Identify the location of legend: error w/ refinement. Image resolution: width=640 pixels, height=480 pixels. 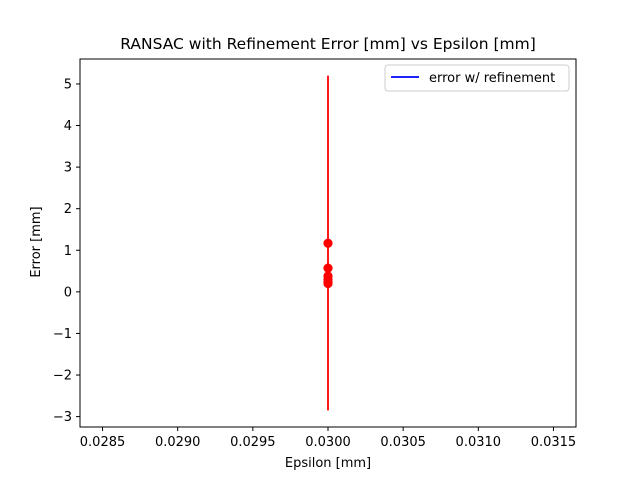
(477, 78).